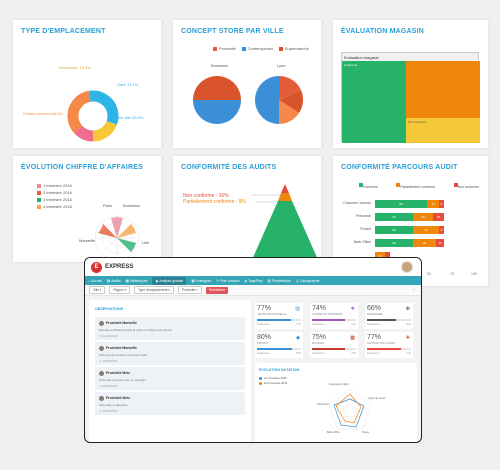 Image resolution: width=500 pixels, height=470 pixels. Describe the element at coordinates (117, 238) in the screenshot. I see `polar-chart` at that location.